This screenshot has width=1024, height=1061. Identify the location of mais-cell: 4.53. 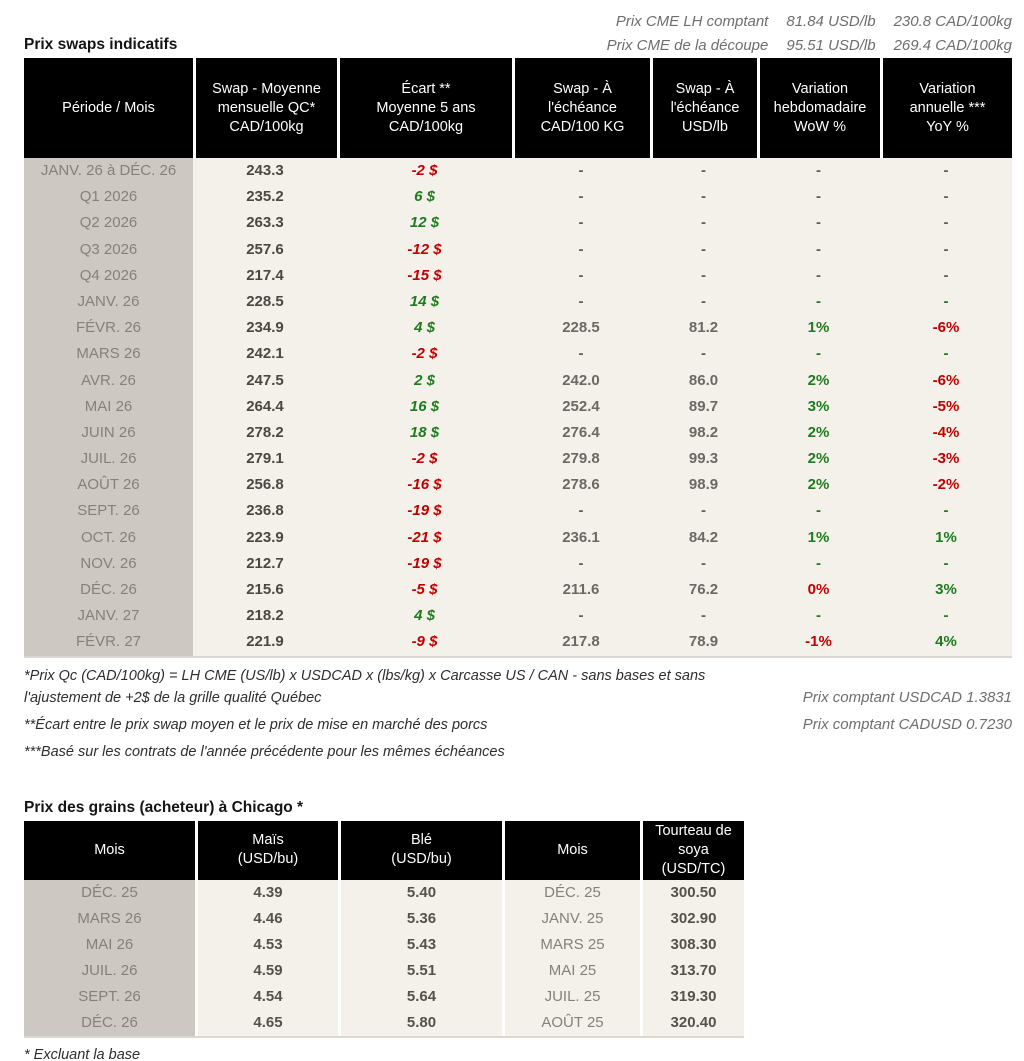
(266, 944).